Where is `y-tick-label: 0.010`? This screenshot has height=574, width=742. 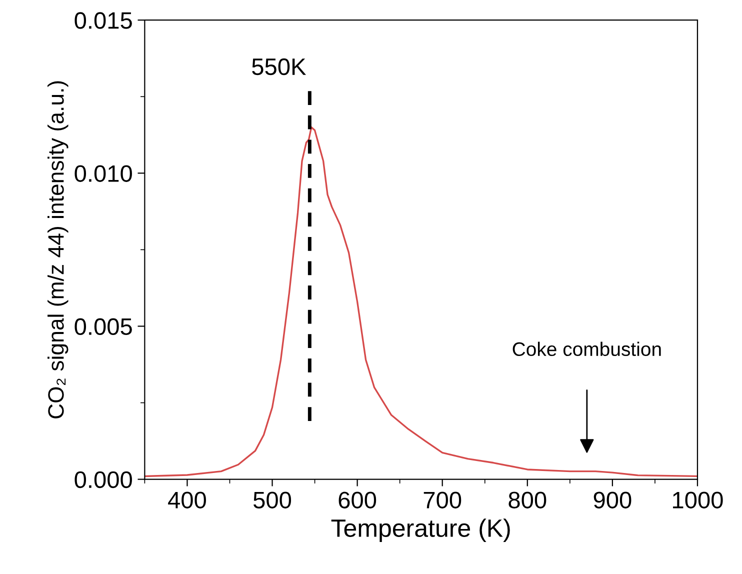
y-tick-label: 0.010 is located at coordinates (103, 173).